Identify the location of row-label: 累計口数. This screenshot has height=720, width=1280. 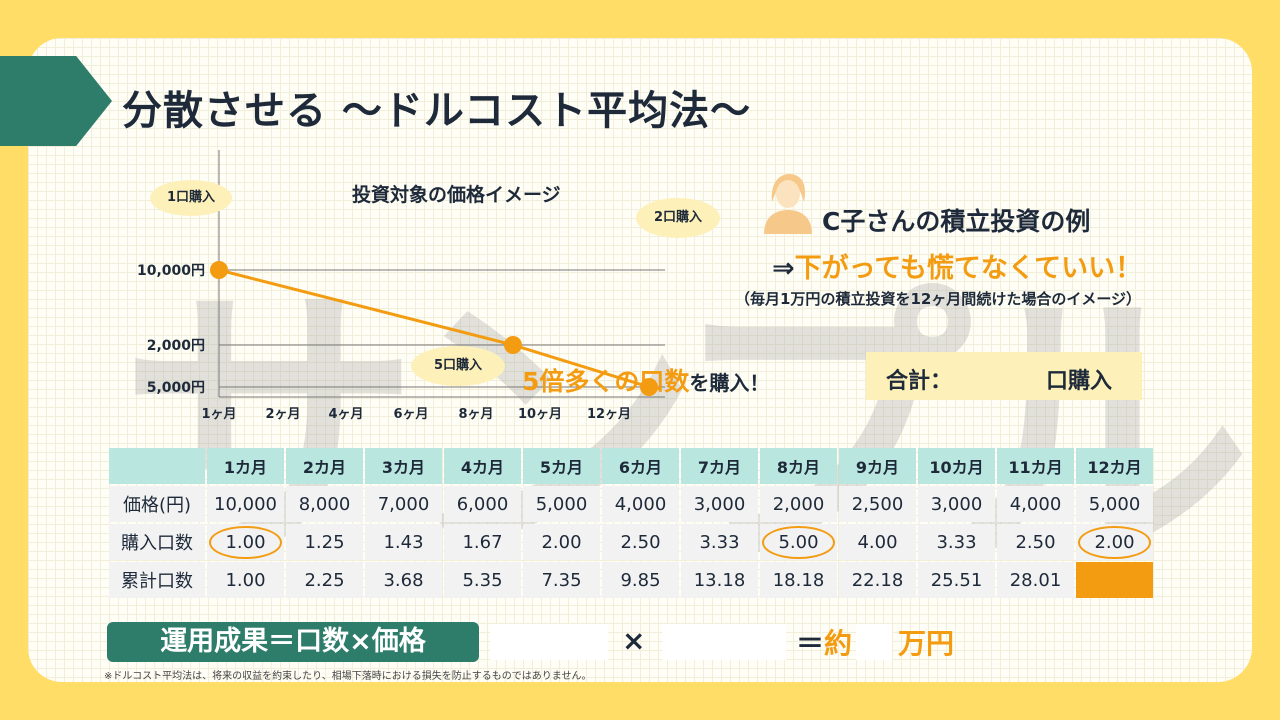
(157, 580).